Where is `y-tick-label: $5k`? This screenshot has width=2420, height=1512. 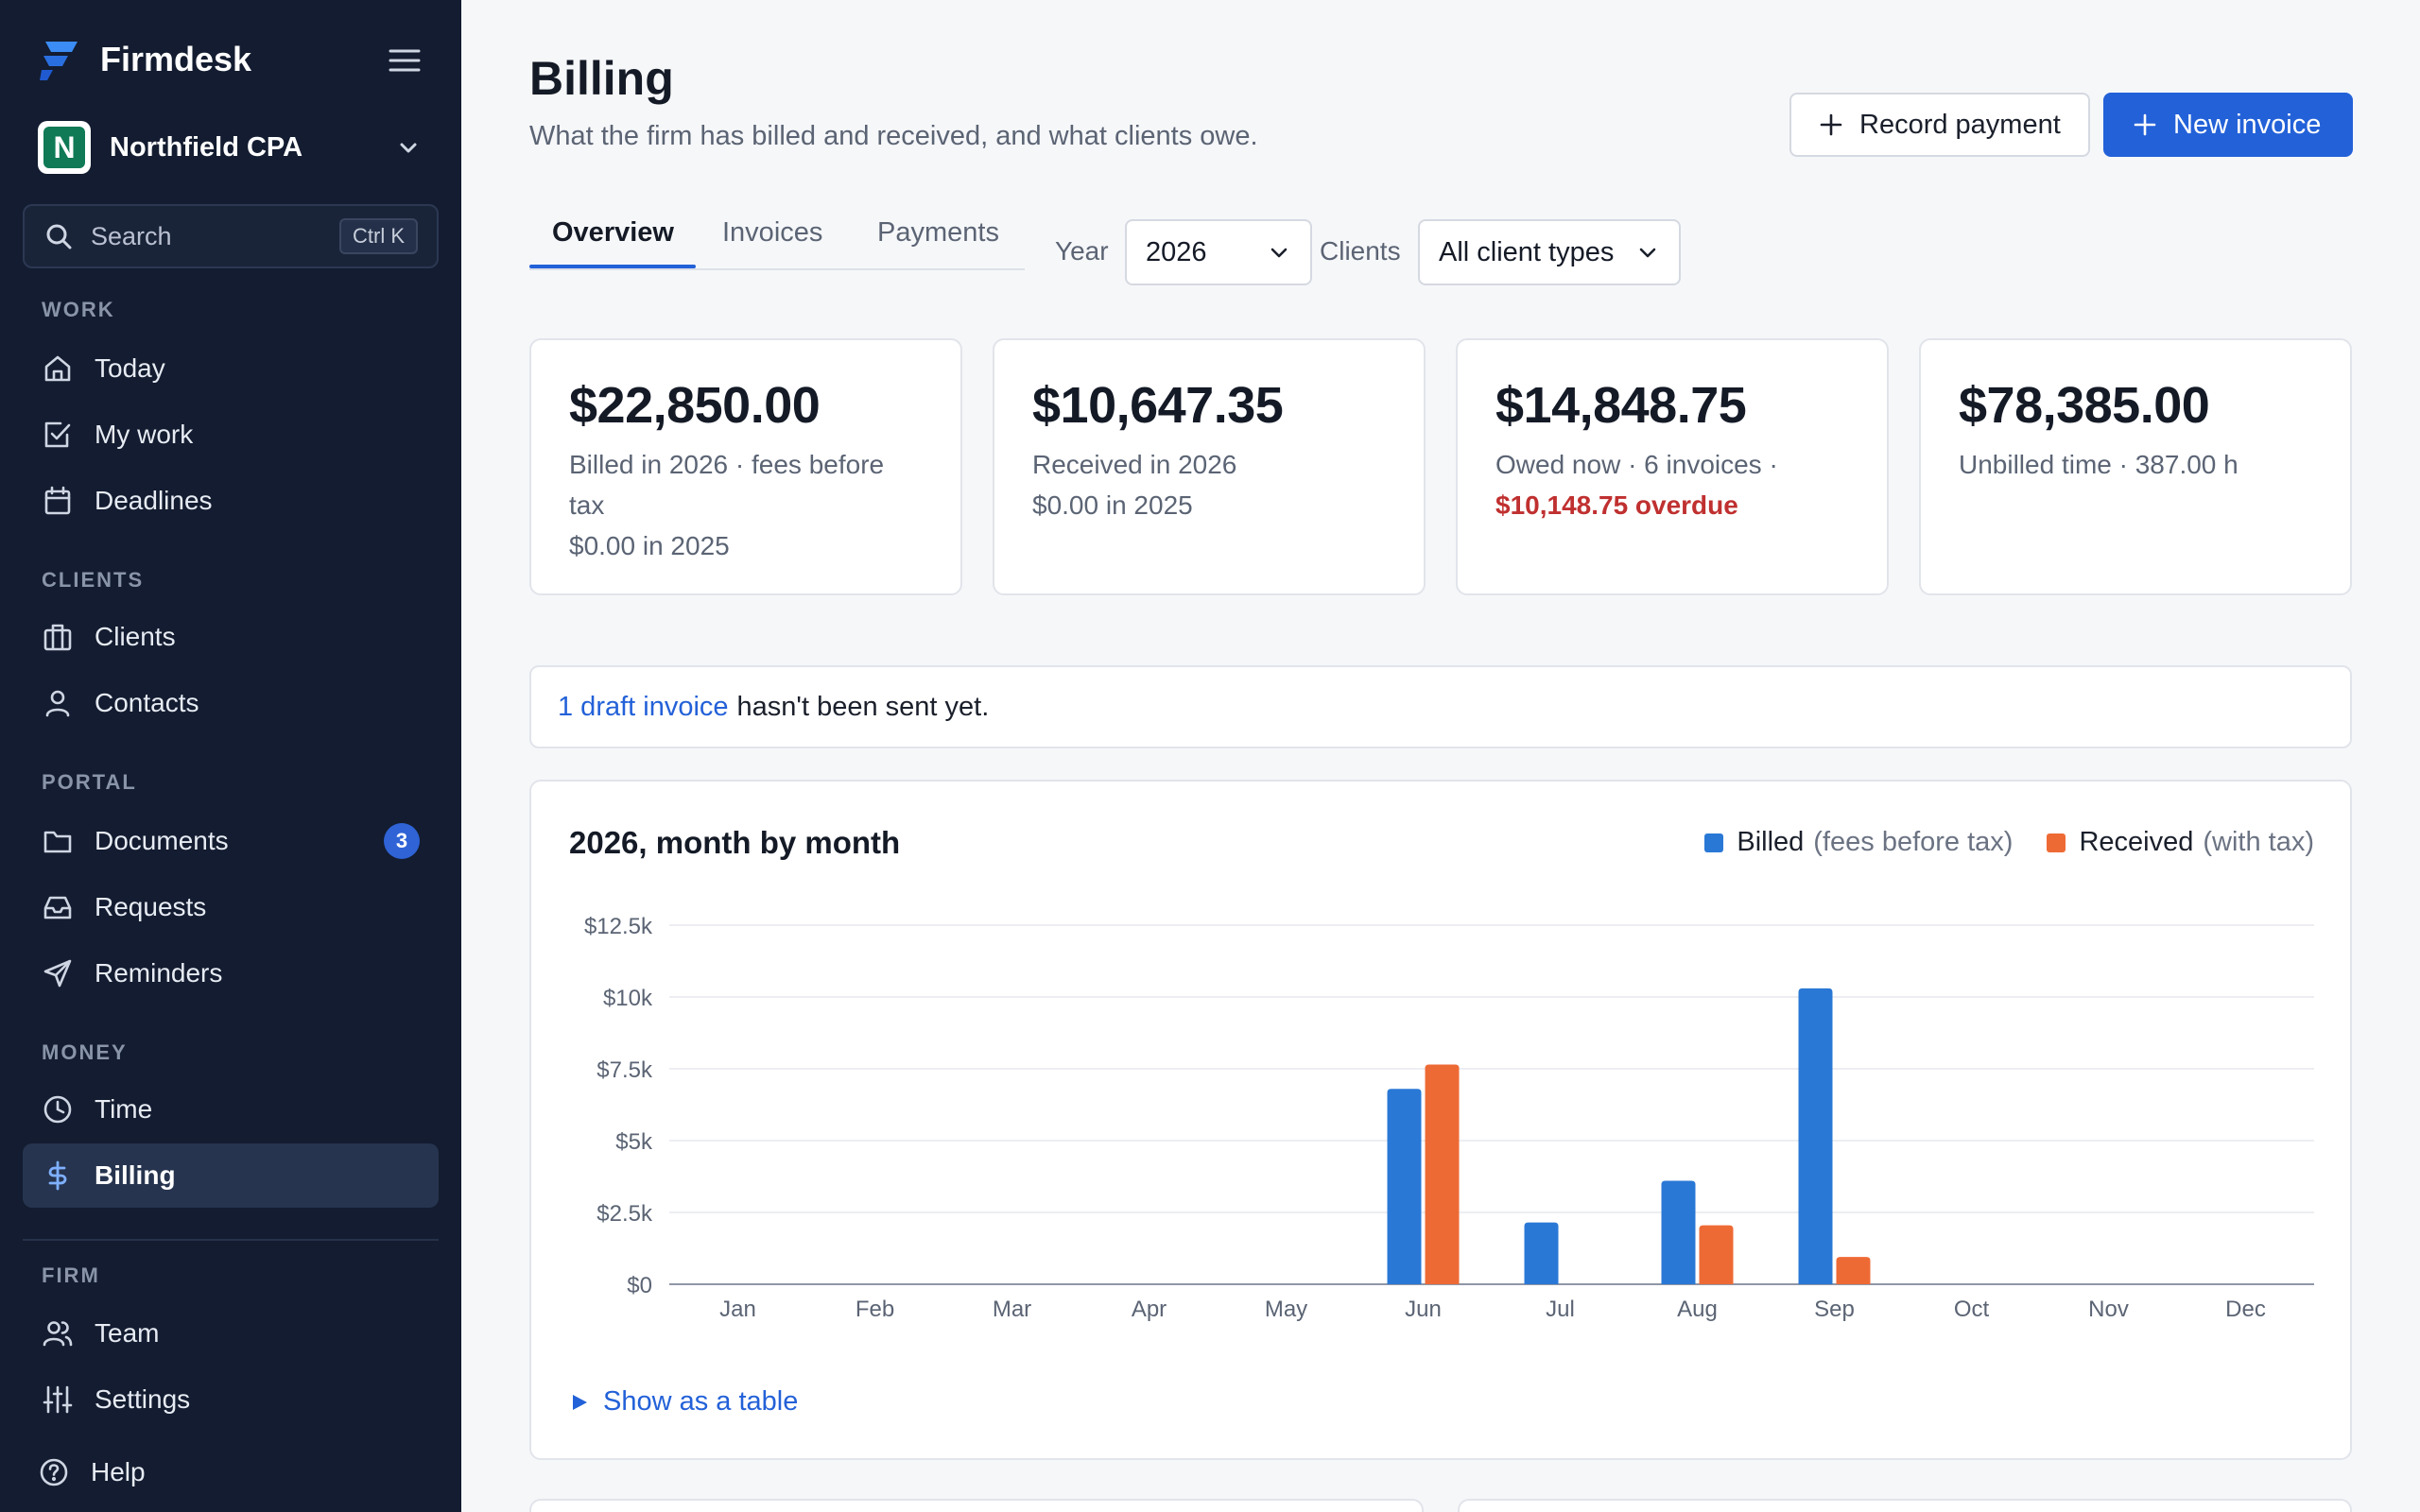 y-tick-label: $5k is located at coordinates (634, 1142).